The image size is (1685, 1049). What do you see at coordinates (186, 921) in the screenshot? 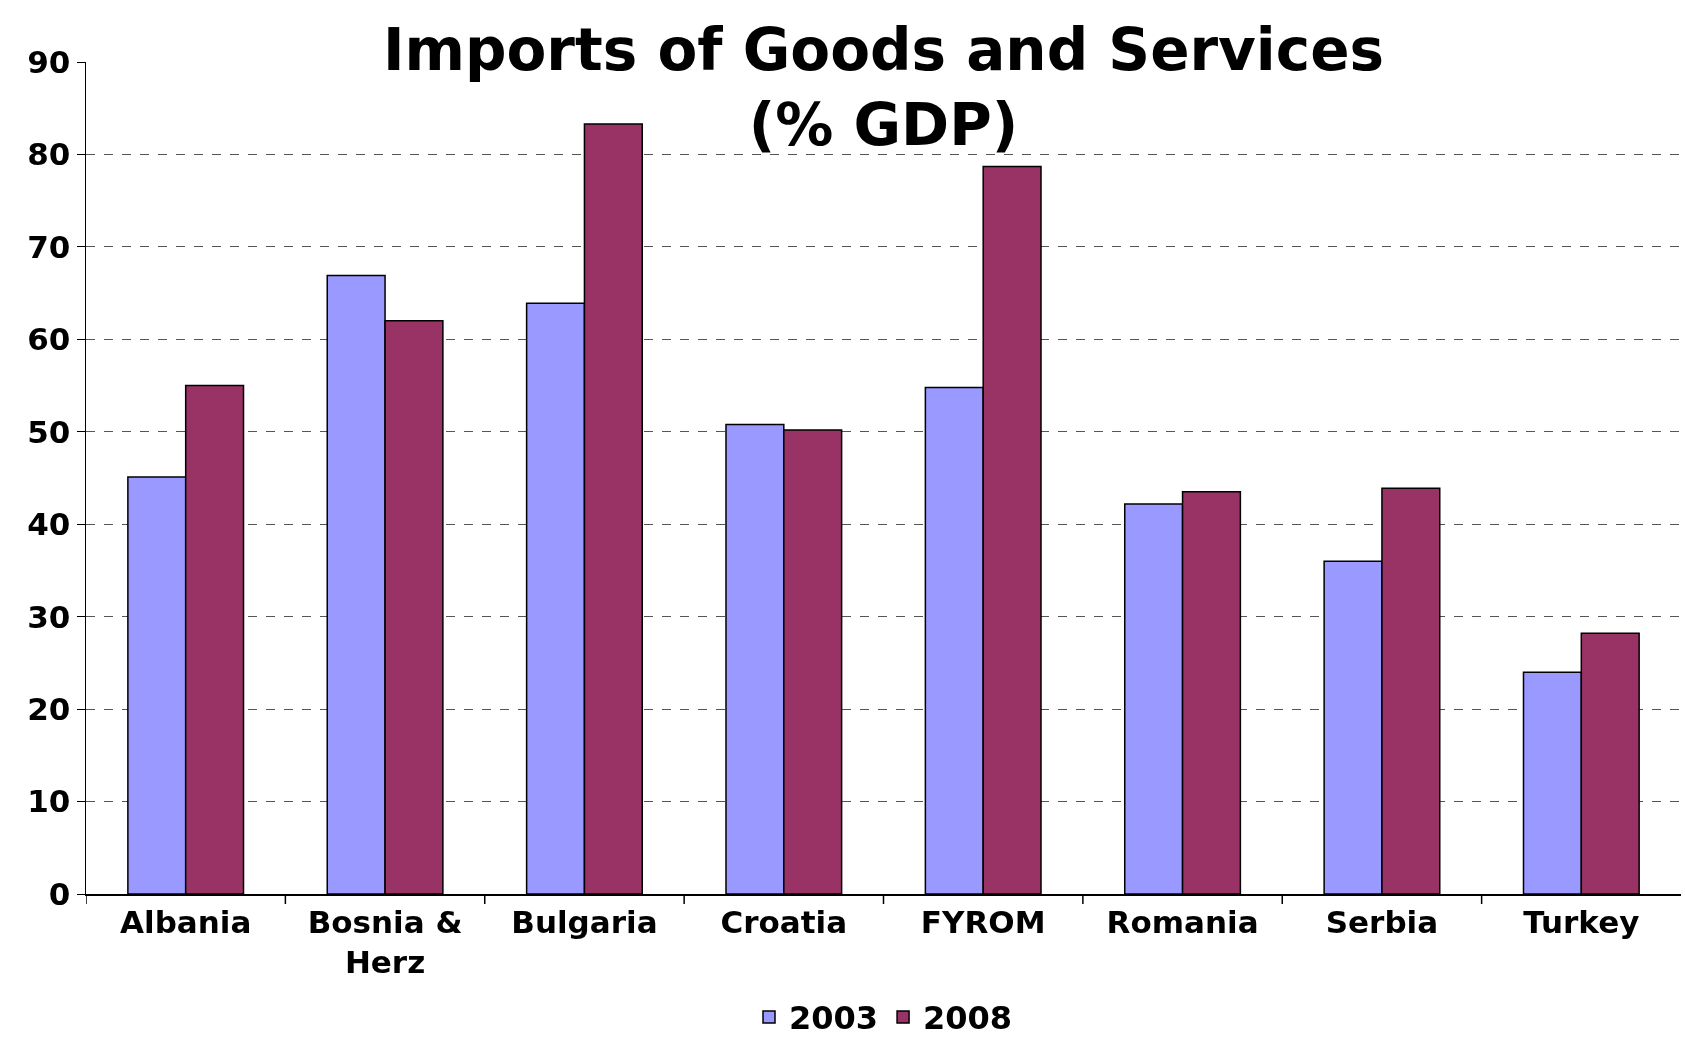
I see `x-tick-label: Albania` at bounding box center [186, 921].